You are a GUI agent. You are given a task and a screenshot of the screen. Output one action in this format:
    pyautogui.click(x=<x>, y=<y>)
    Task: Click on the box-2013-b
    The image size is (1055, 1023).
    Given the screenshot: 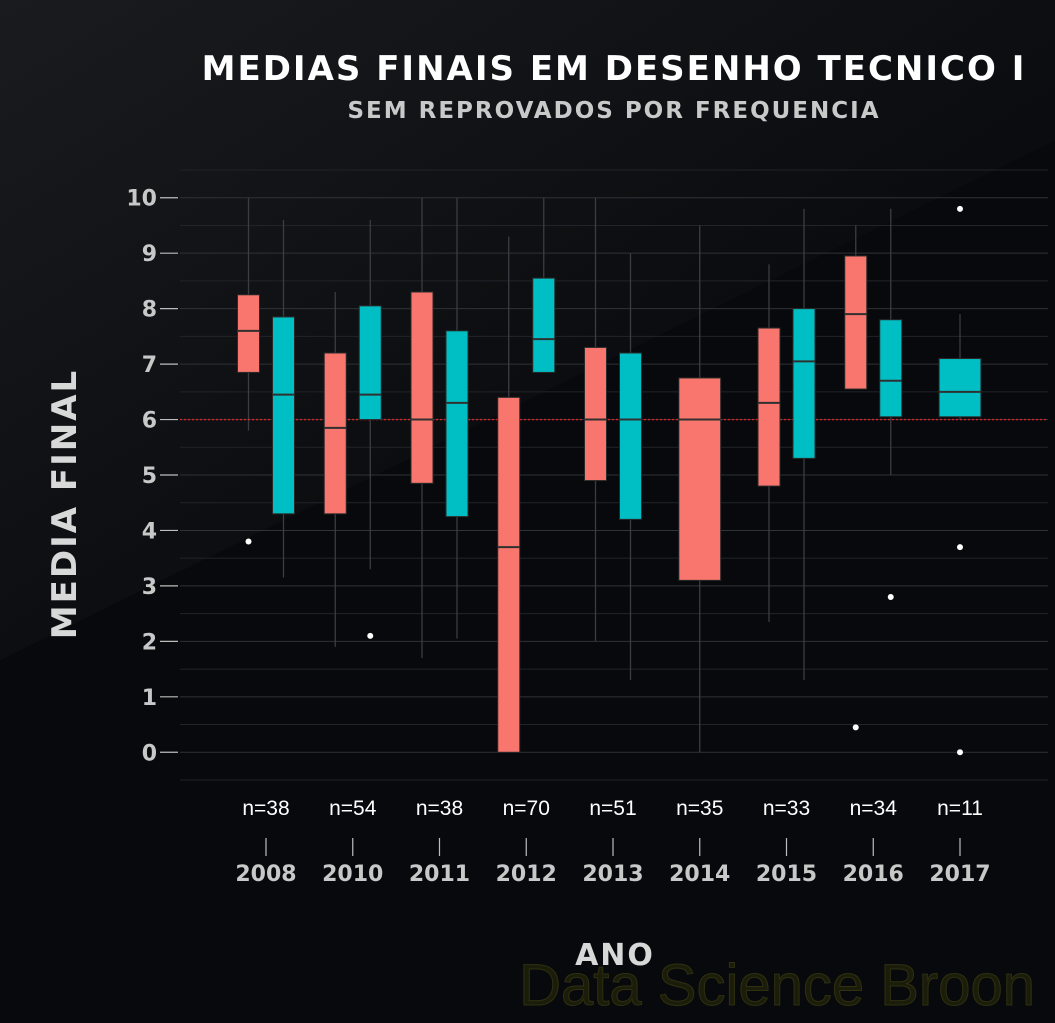 What is the action you would take?
    pyautogui.click(x=630, y=436)
    